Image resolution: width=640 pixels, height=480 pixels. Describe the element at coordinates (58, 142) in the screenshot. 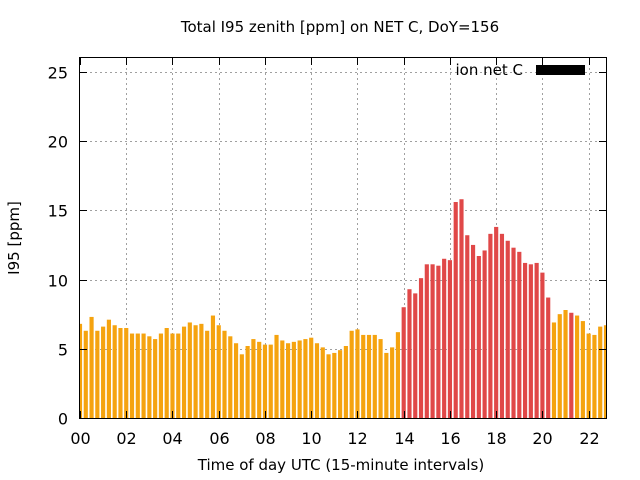

I see `y-tick-label: 20` at that location.